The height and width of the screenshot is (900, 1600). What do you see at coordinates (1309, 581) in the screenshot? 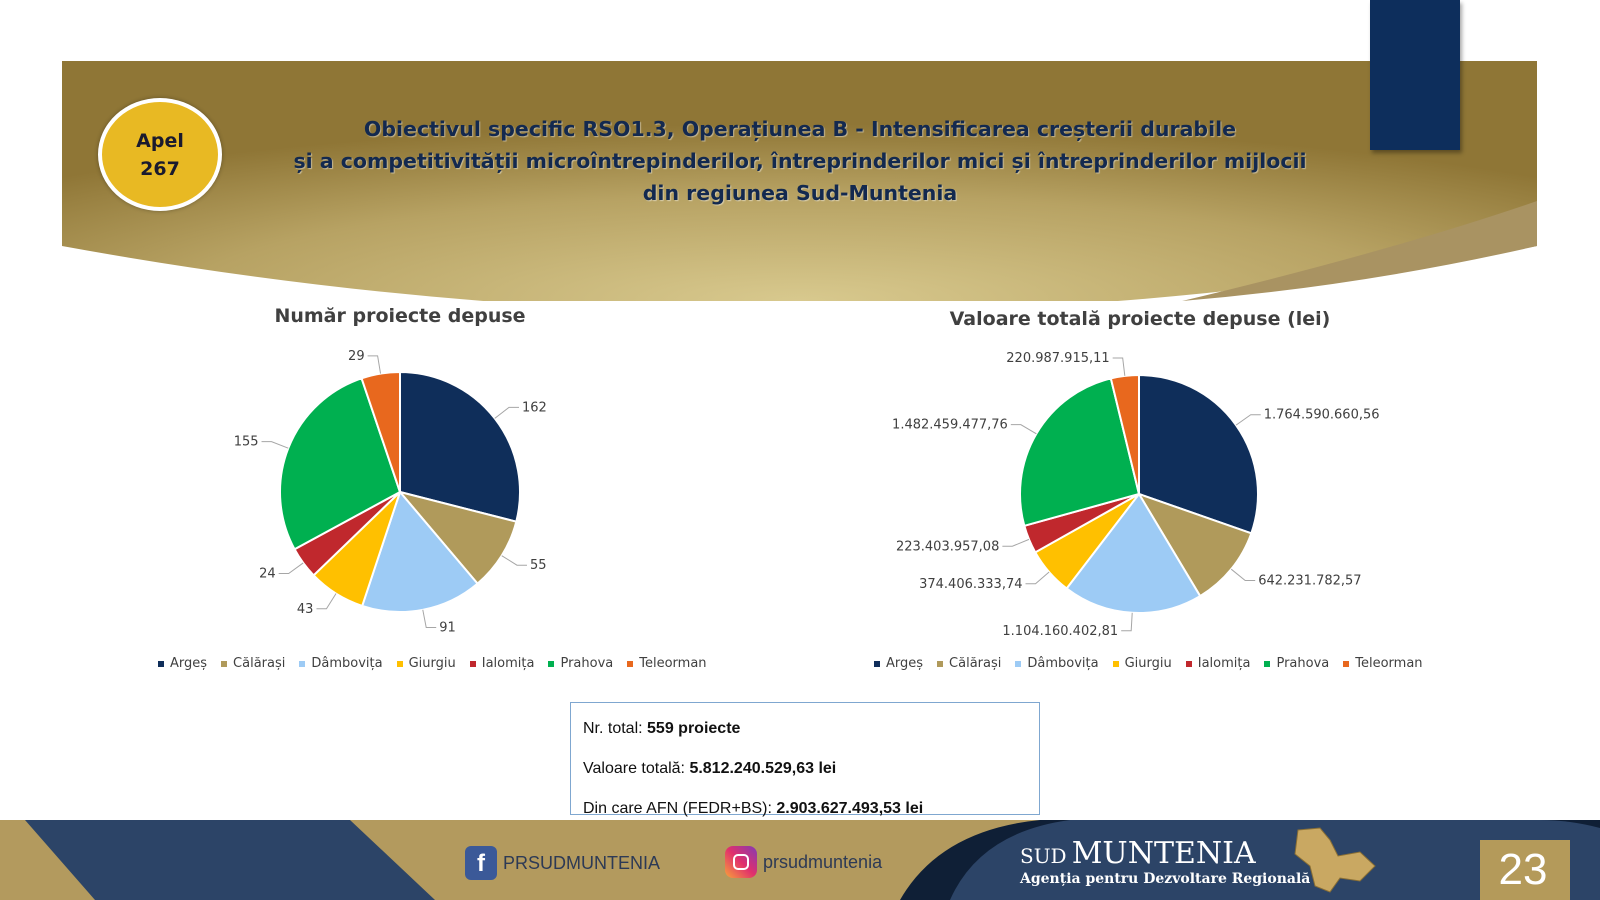
I see `data-label: 642.231.782,57` at bounding box center [1309, 581].